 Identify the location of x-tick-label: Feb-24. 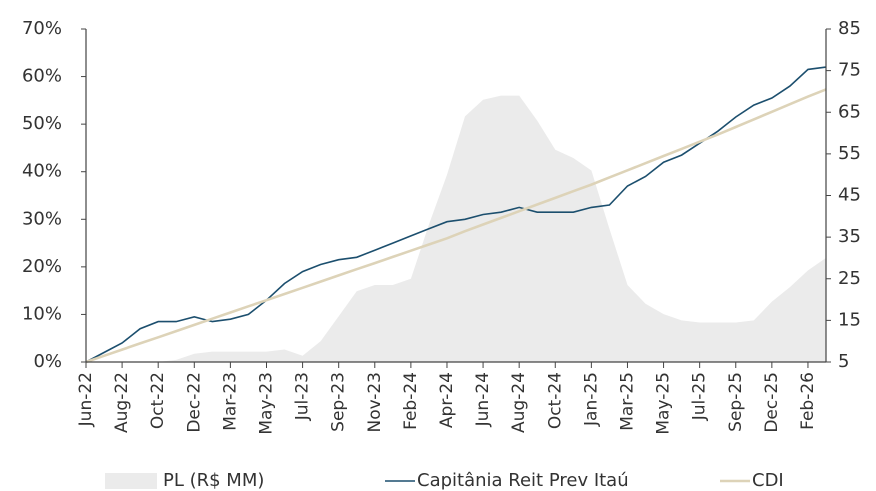
(411, 401).